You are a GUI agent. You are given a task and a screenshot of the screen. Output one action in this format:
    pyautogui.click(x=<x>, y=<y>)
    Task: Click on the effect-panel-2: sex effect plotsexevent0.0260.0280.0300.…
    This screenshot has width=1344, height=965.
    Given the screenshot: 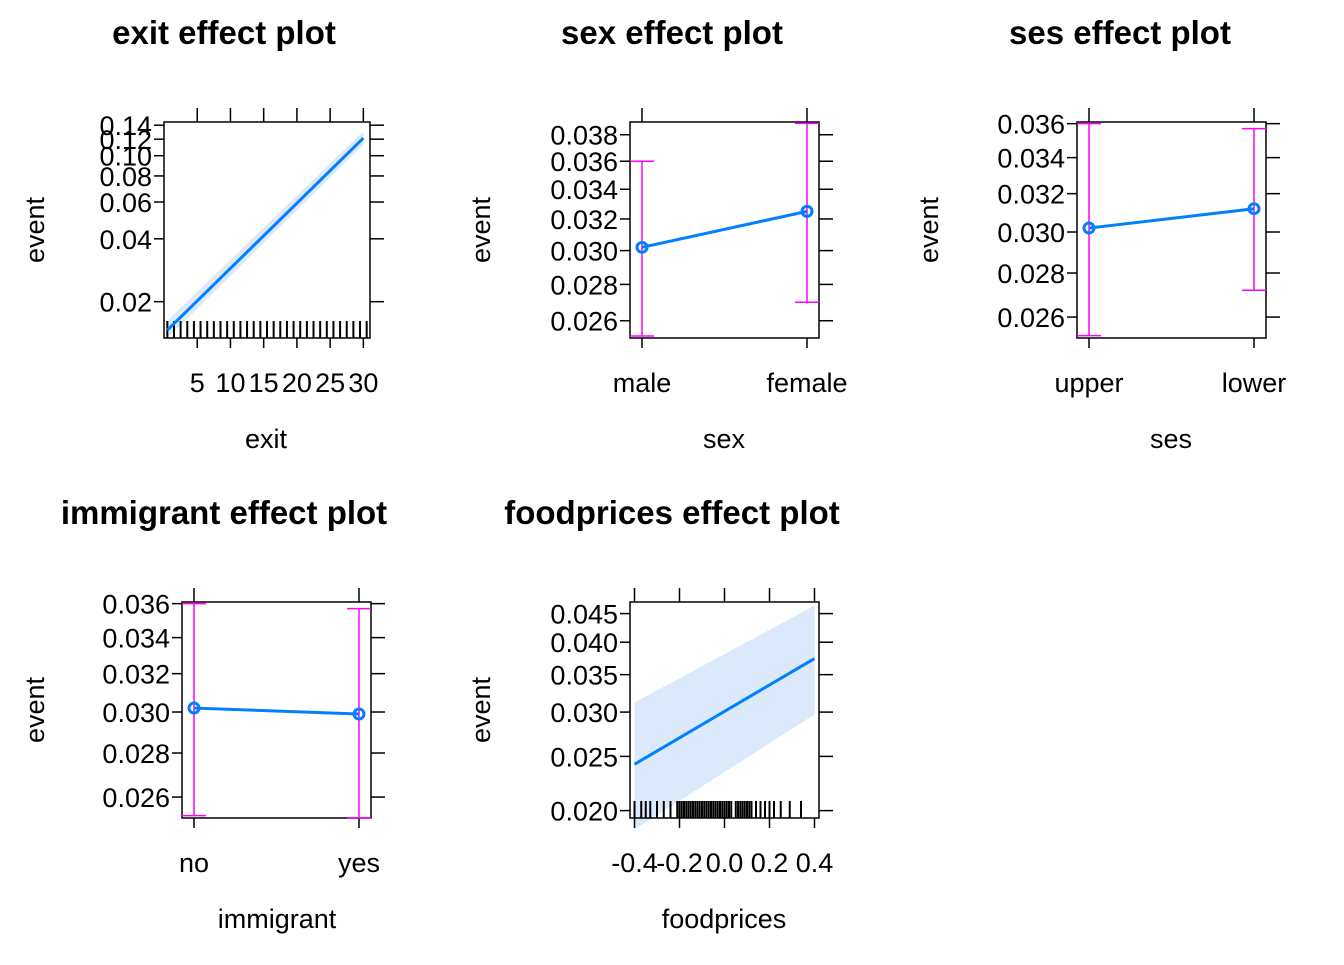 What is the action you would take?
    pyautogui.click(x=657, y=234)
    